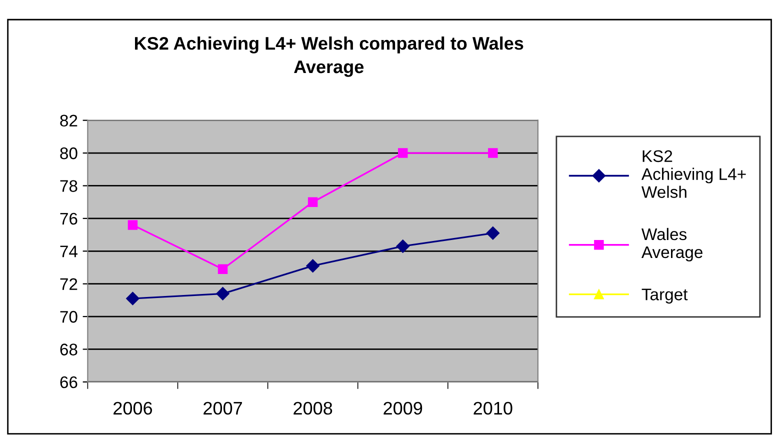 The height and width of the screenshot is (436, 783). What do you see at coordinates (69, 252) in the screenshot?
I see `y-tick-label: 74` at bounding box center [69, 252].